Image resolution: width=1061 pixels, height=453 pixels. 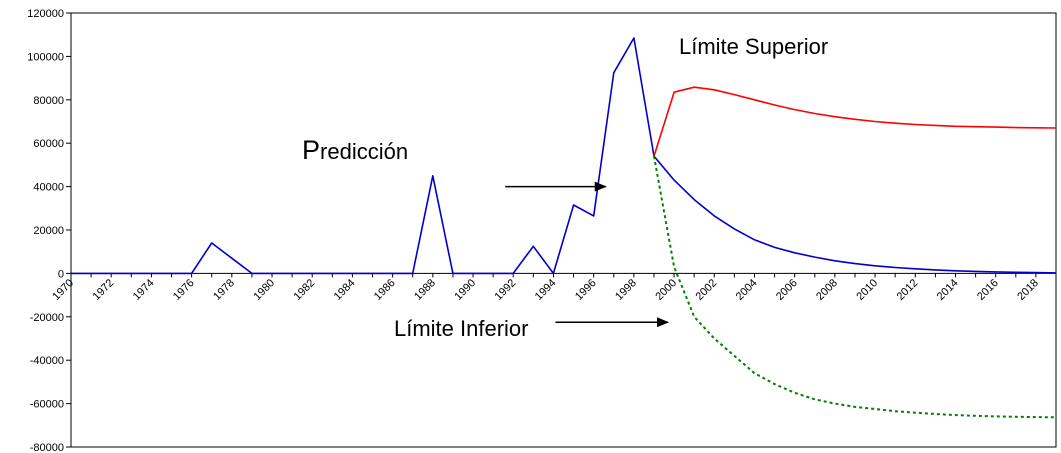 I want to click on x-tick-label: 2010, so click(x=867, y=290).